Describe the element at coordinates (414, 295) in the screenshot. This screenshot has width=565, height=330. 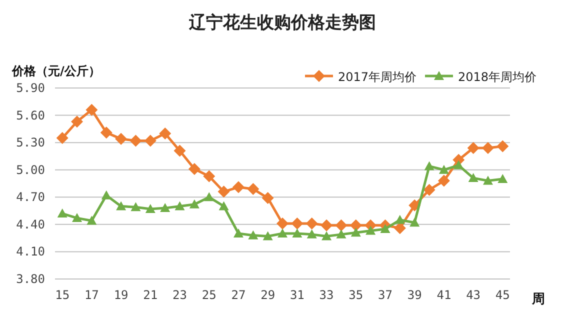
I see `x-tick-label: 39` at that location.